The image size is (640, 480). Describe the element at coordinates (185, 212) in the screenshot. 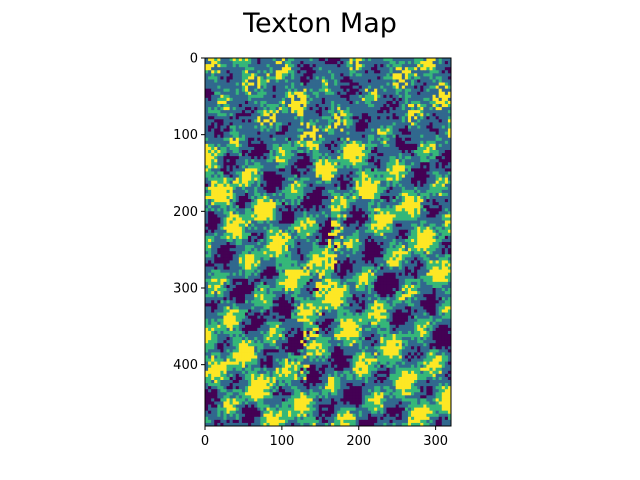

I see `y-tick-label: 200` at that location.